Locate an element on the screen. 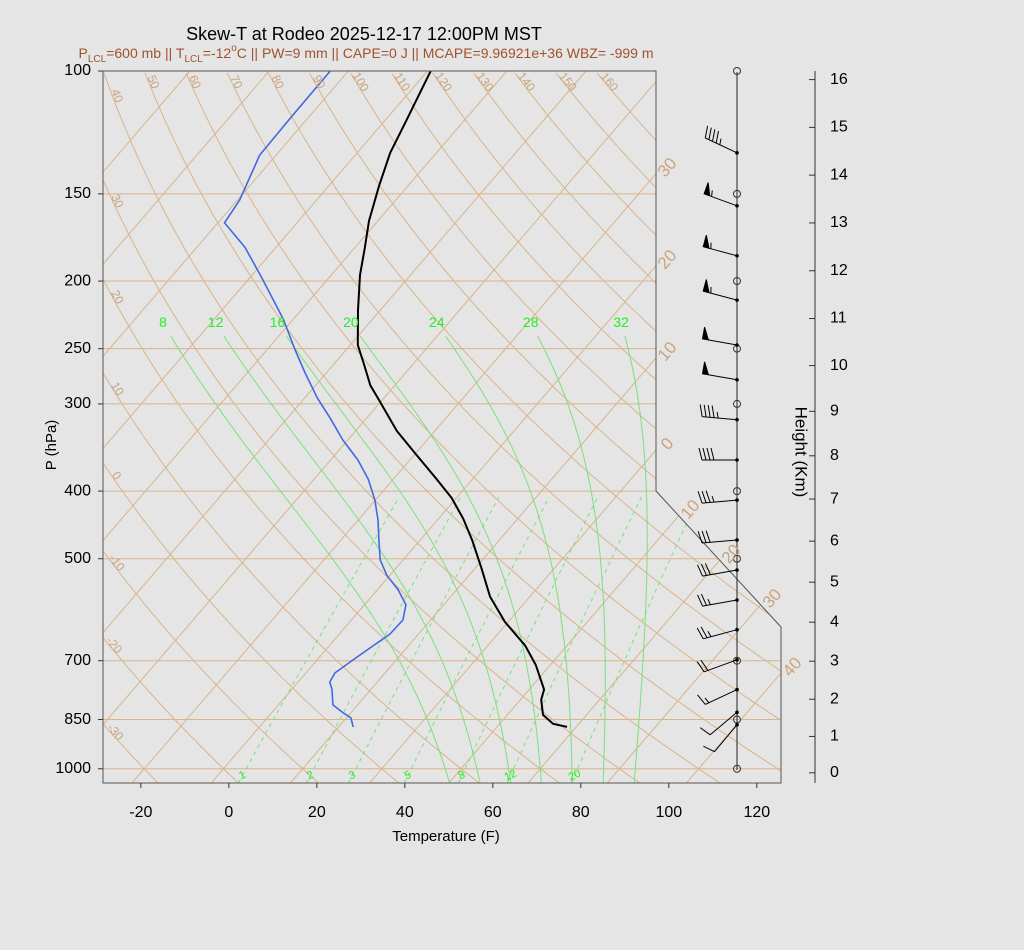 This screenshot has width=1024, height=950. subtitle-part: =600 mb || T is located at coordinates (145, 53).